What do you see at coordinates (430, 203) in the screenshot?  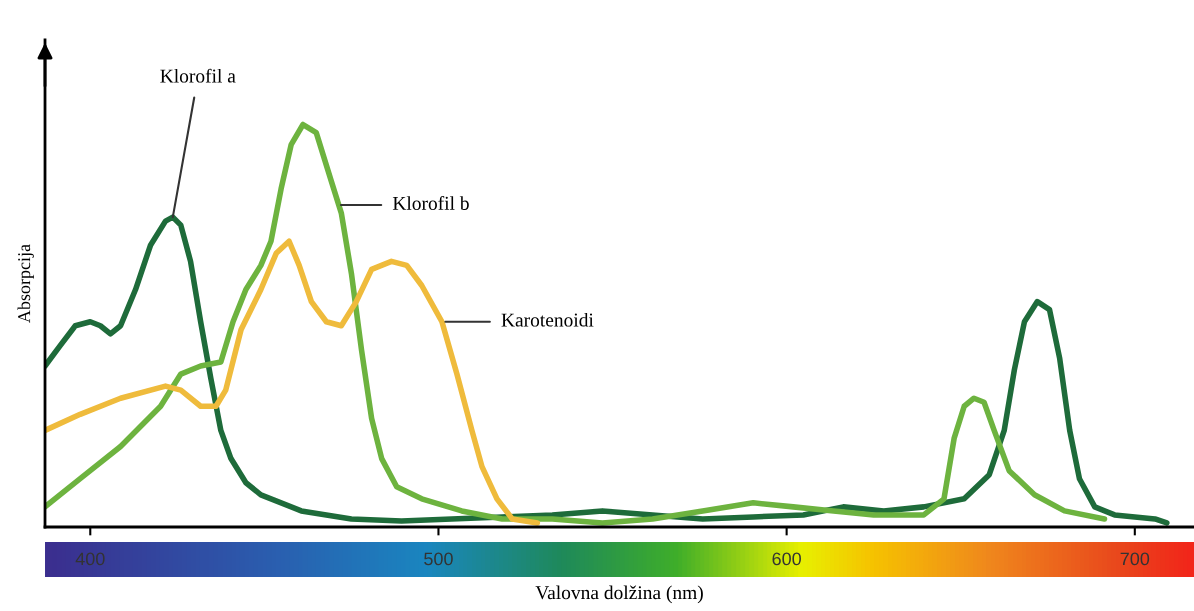 I see `annotation: Klorofil b` at bounding box center [430, 203].